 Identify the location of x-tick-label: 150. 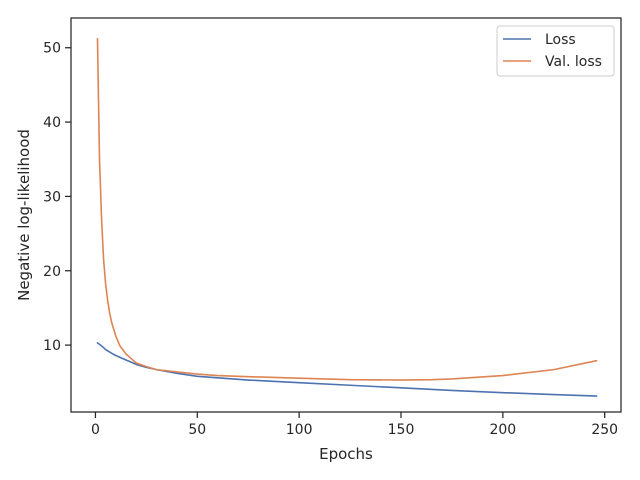
(401, 430).